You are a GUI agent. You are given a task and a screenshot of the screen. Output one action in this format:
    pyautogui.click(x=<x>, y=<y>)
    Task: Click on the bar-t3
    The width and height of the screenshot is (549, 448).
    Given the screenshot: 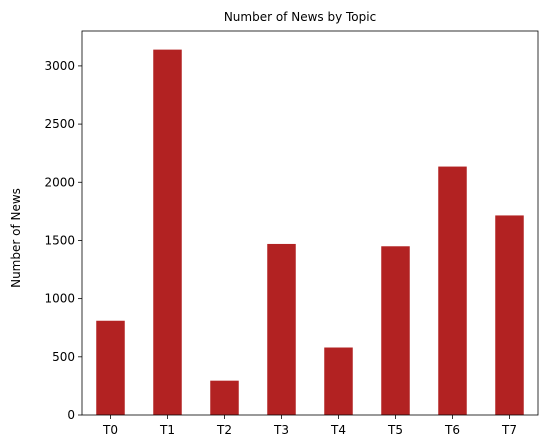 What is the action you would take?
    pyautogui.click(x=281, y=329)
    